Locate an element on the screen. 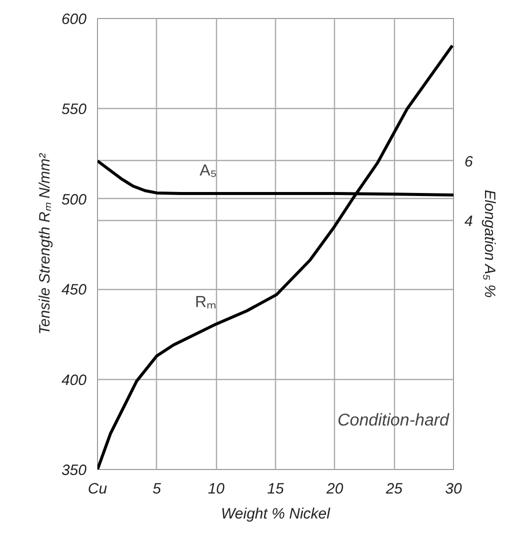  y-tick-label: 550 is located at coordinates (74, 109).